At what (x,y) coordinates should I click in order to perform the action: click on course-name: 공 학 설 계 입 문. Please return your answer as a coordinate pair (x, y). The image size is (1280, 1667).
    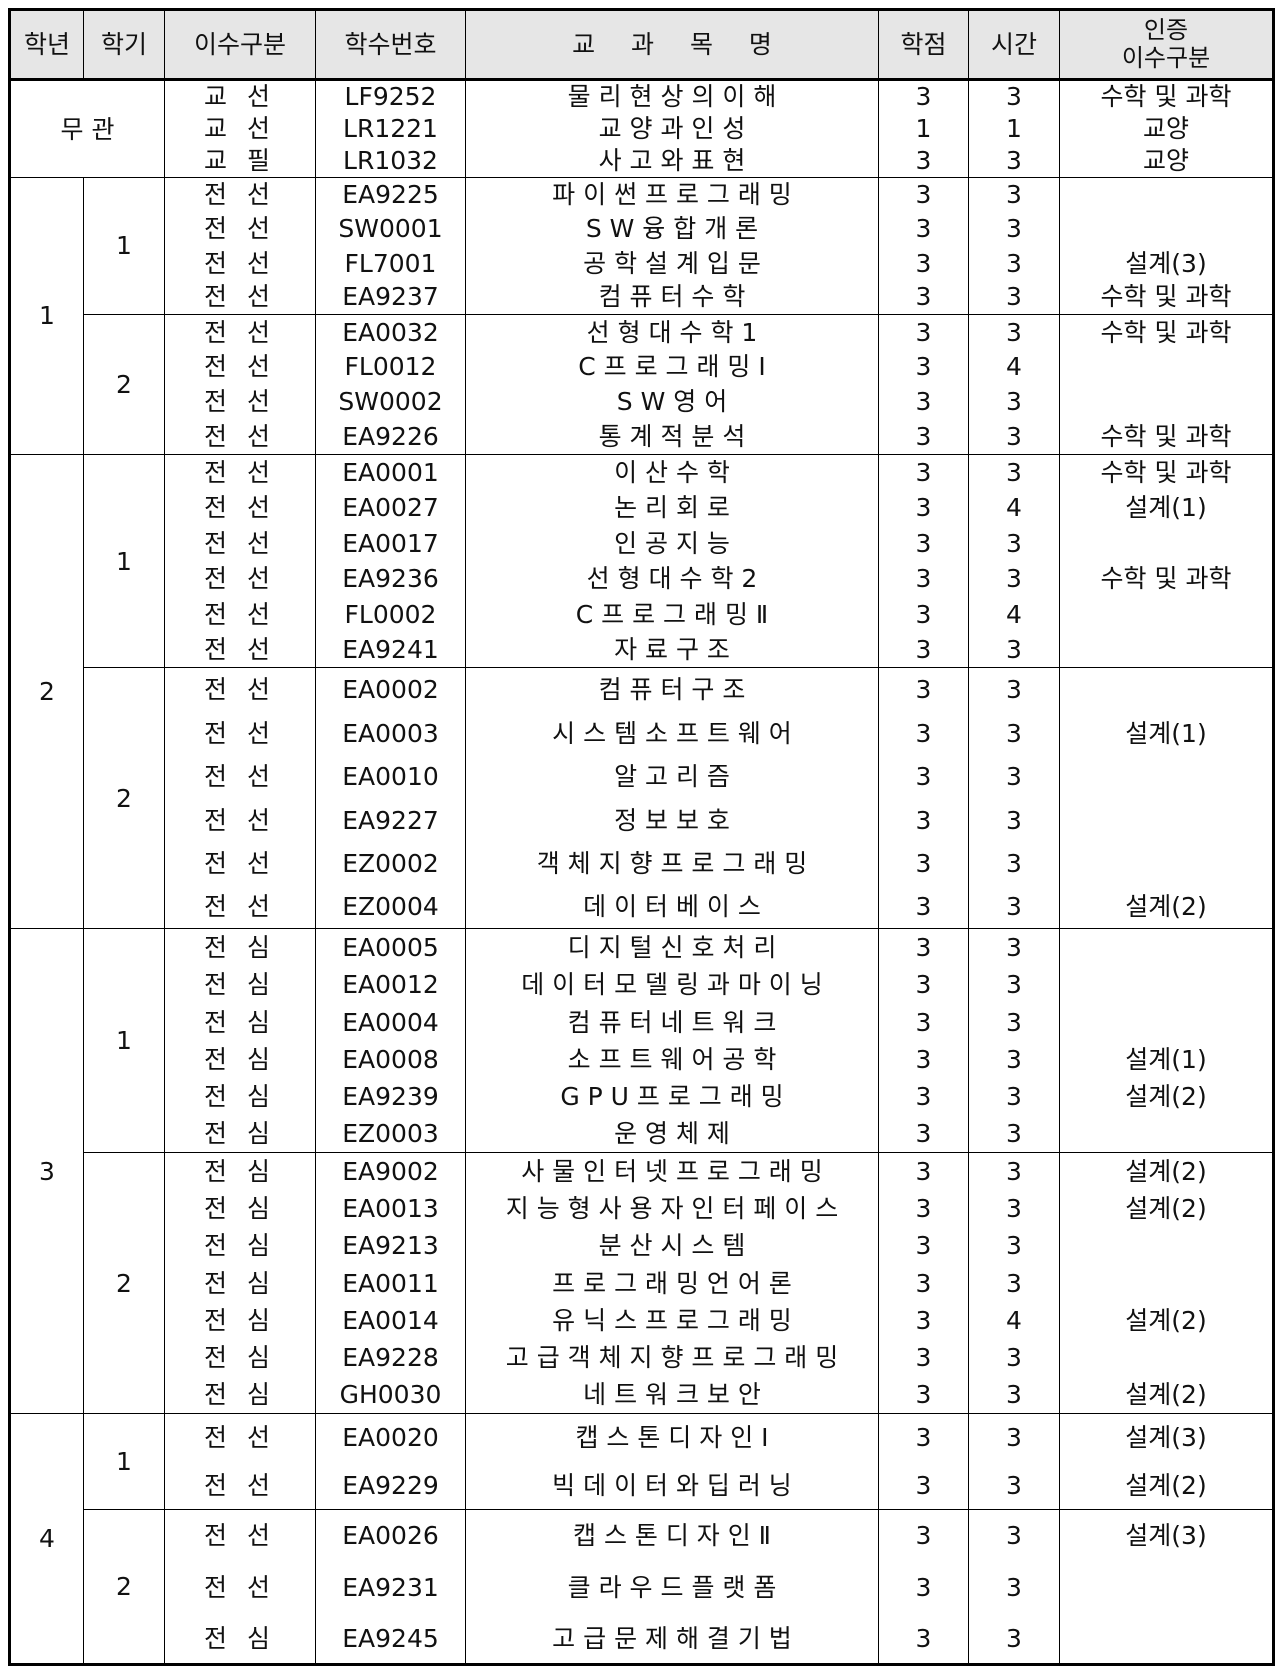
    Looking at the image, I should click on (672, 263).